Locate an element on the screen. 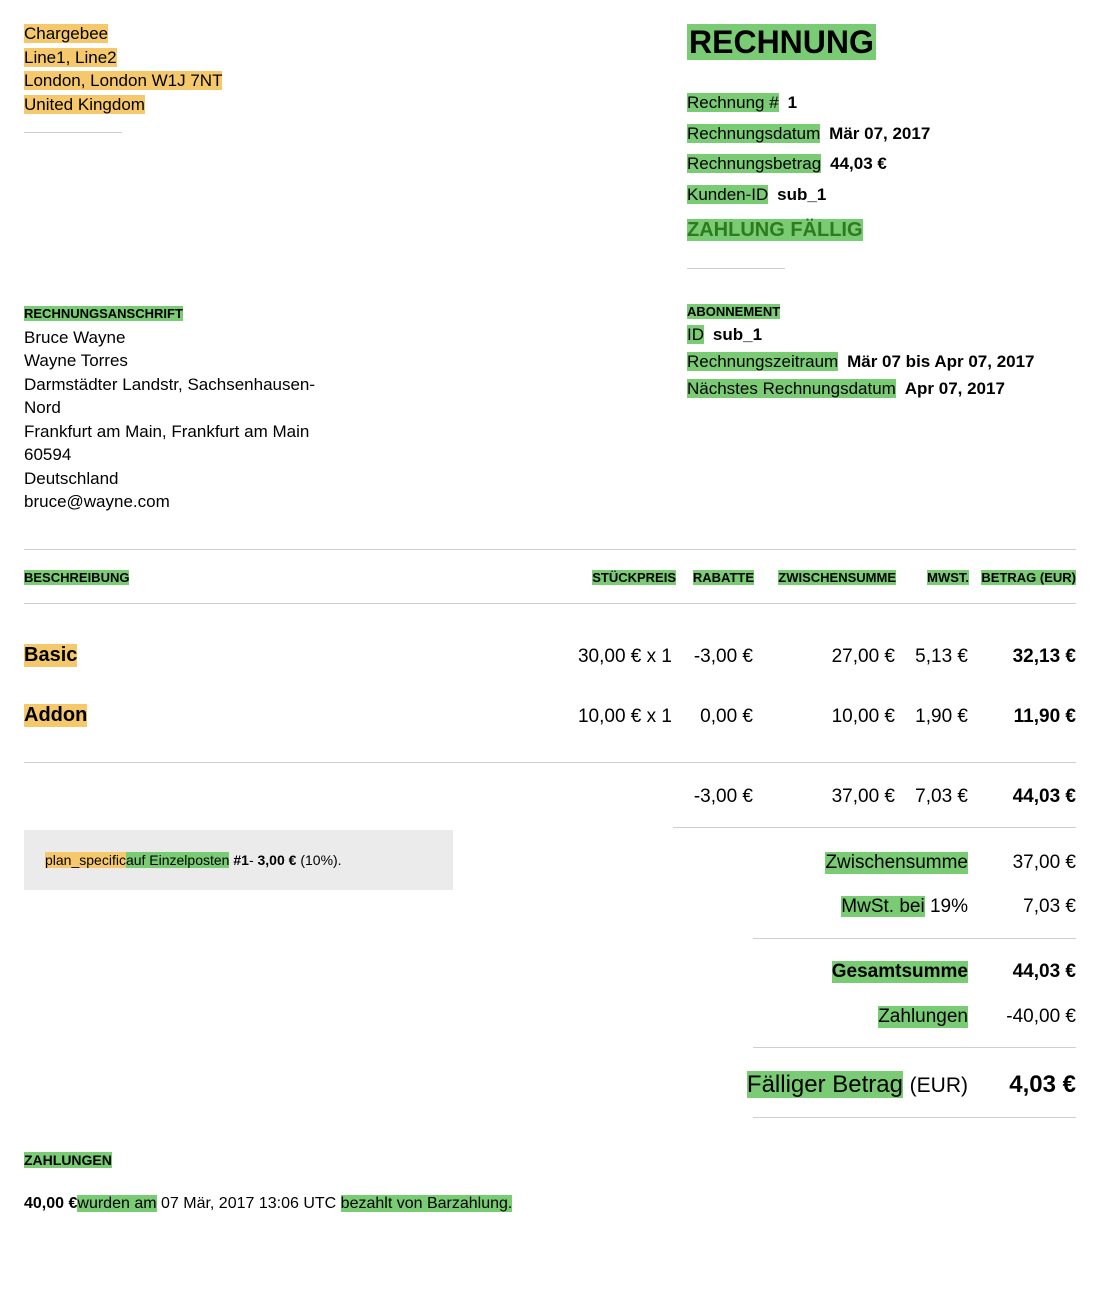  payment-method: bezahlt von Barzahlung. is located at coordinates (426, 1203).